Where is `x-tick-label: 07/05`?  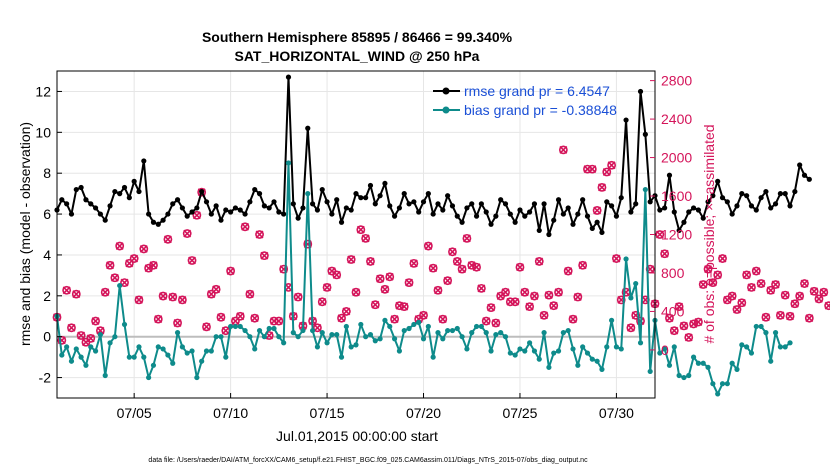 x-tick-label: 07/05 is located at coordinates (134, 413).